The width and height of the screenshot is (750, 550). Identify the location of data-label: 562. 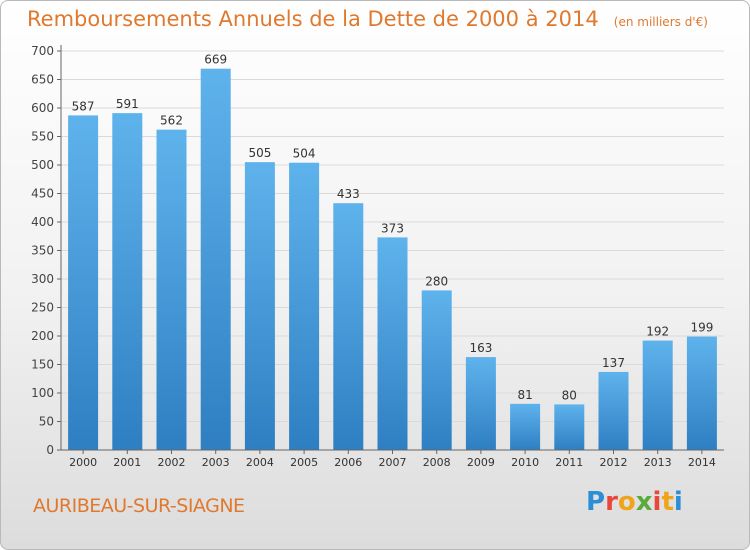
(171, 121).